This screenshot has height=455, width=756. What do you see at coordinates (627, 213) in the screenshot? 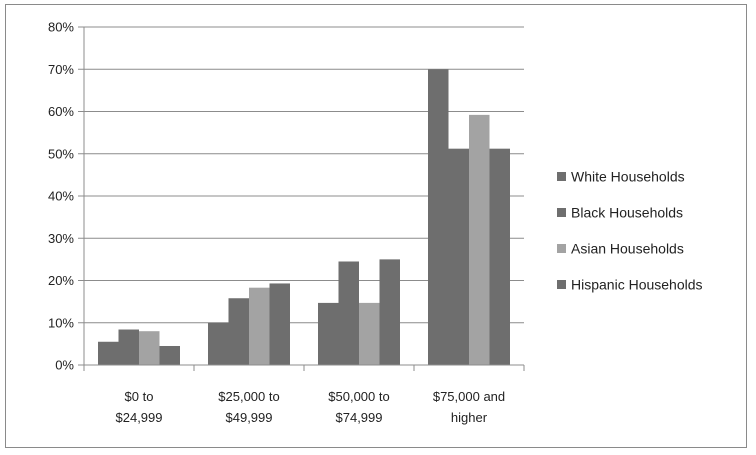
I see `legend-label: Black Households` at bounding box center [627, 213].